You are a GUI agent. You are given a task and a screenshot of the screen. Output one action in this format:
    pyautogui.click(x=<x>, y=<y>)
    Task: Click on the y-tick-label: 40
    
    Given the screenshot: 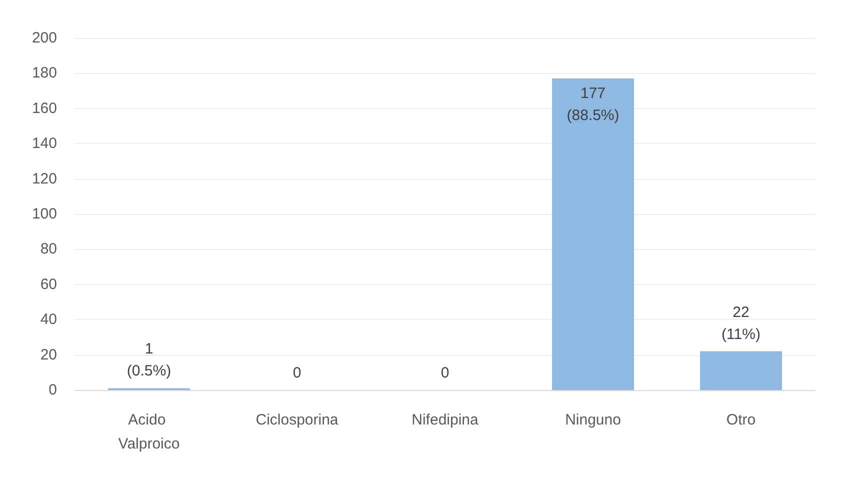 What is the action you would take?
    pyautogui.click(x=48, y=319)
    